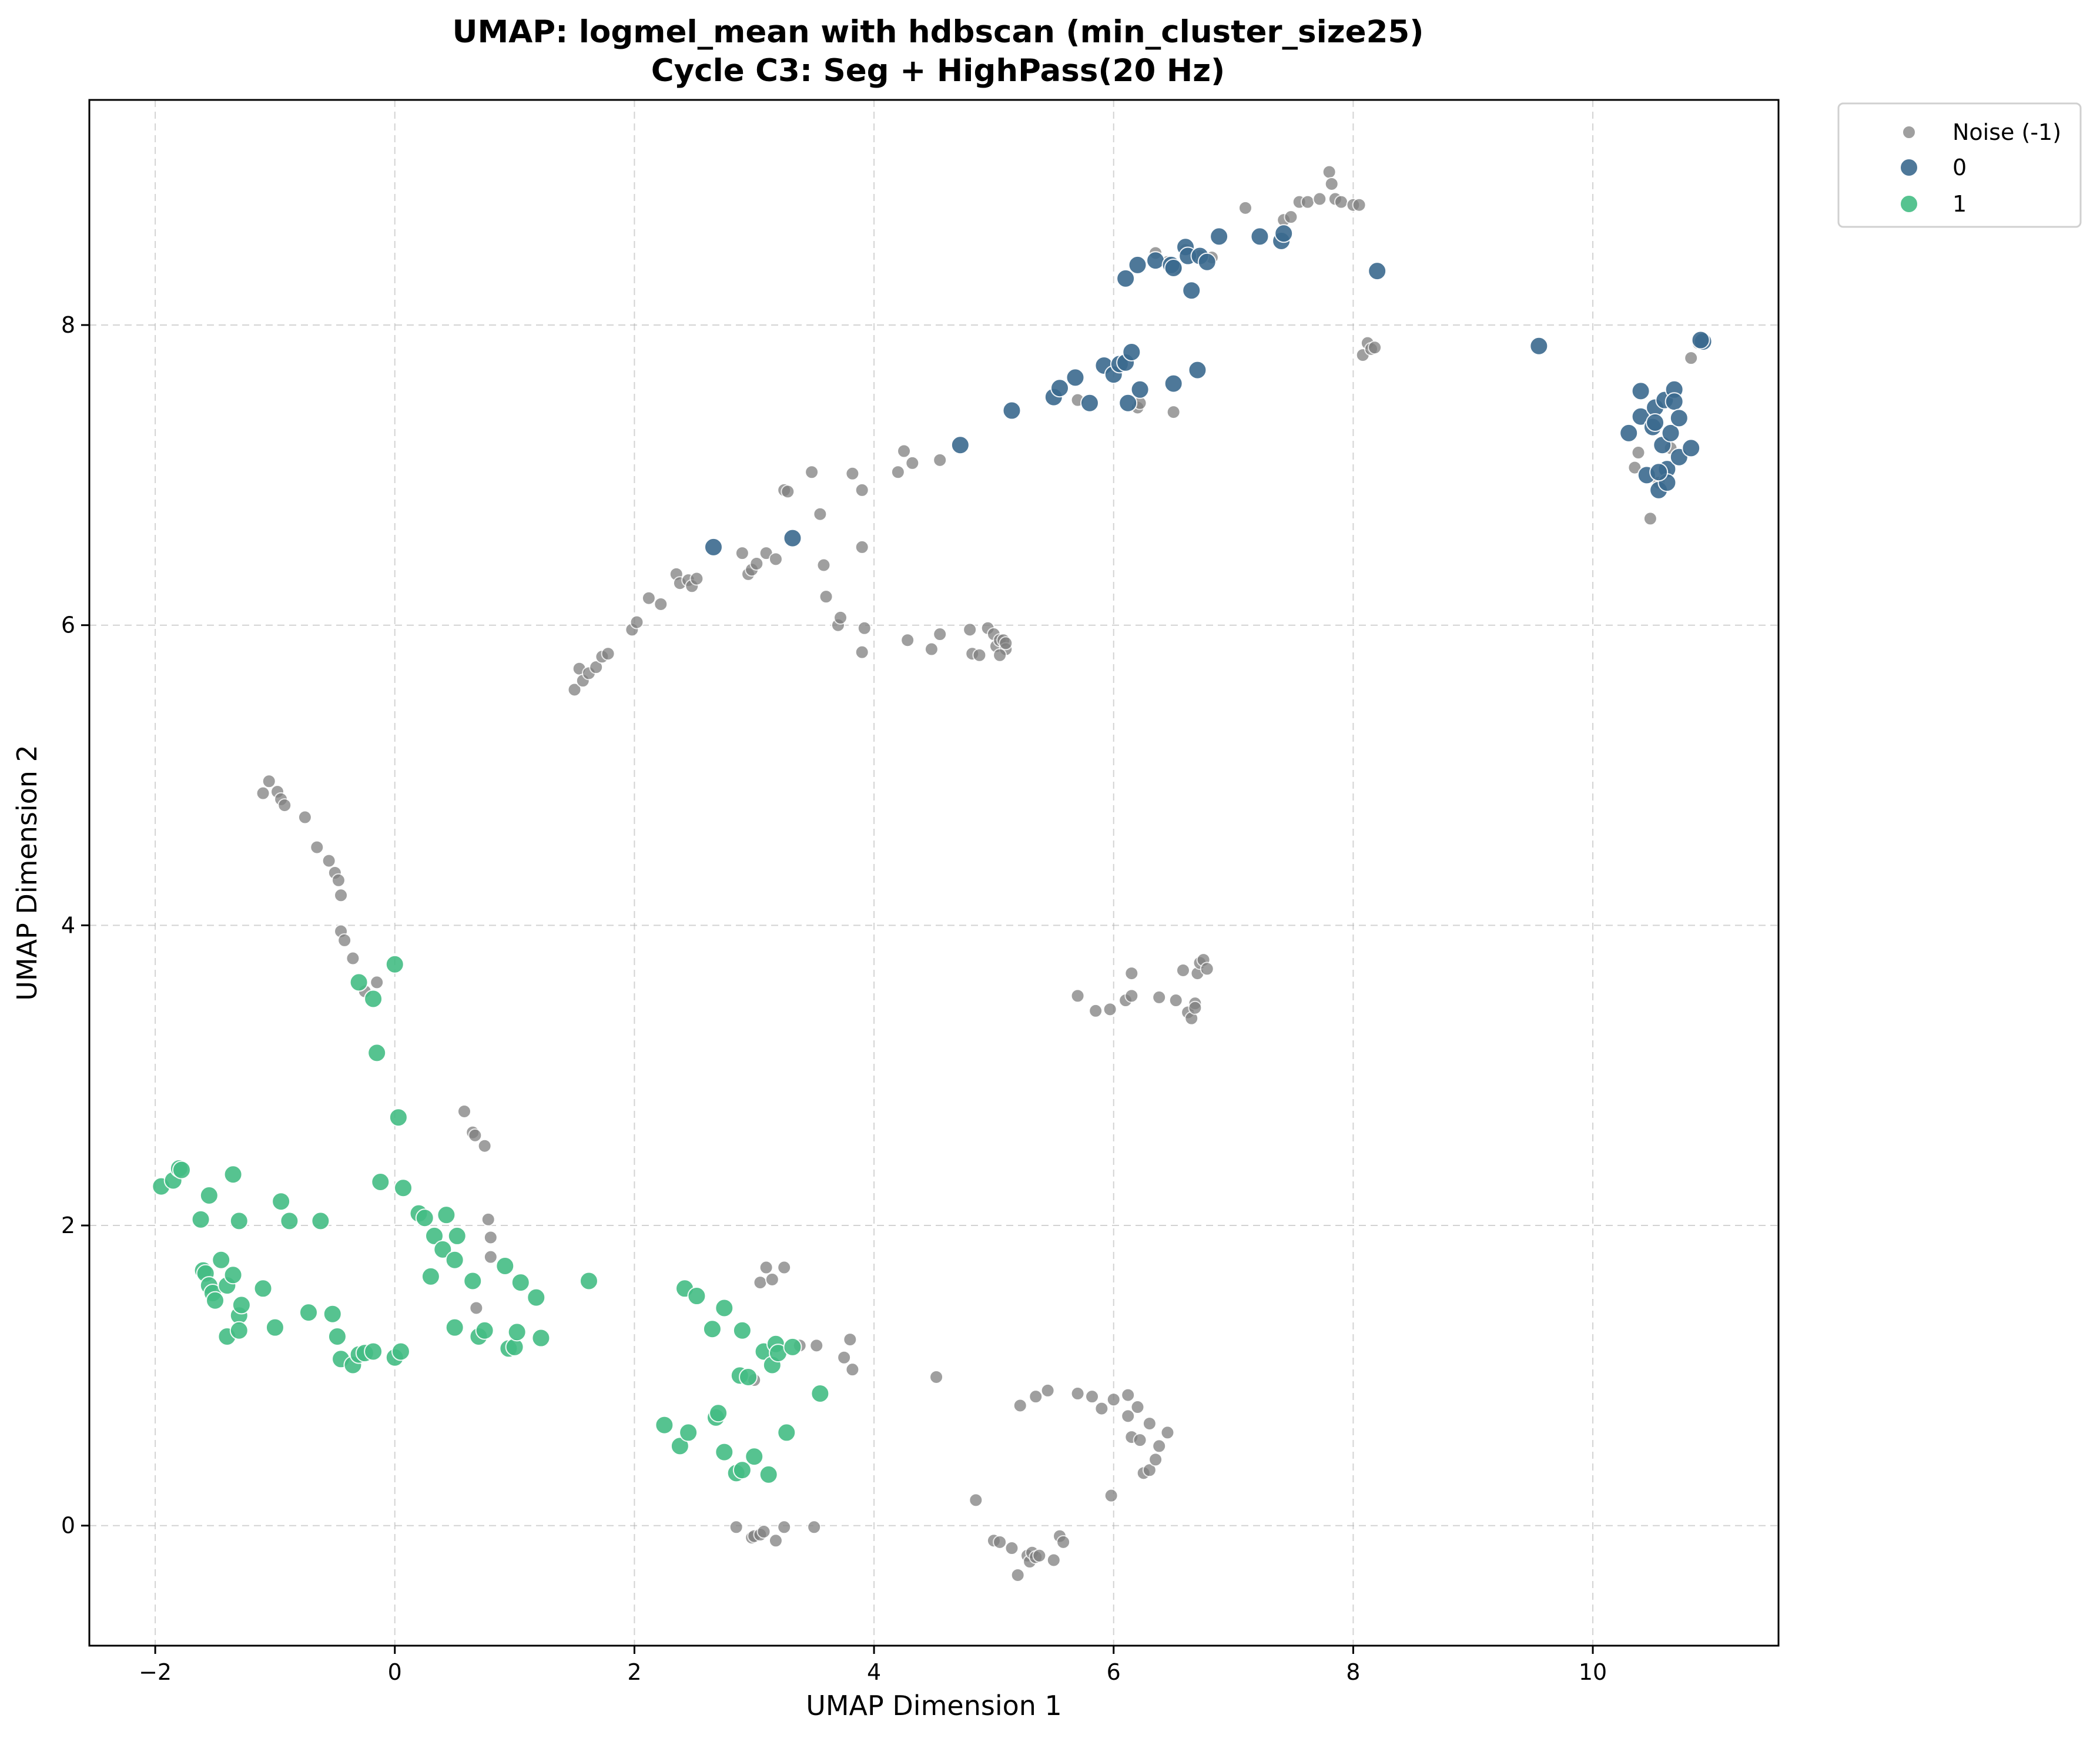  What do you see at coordinates (1593, 1672) in the screenshot?
I see `x-tick-label-6: 10` at bounding box center [1593, 1672].